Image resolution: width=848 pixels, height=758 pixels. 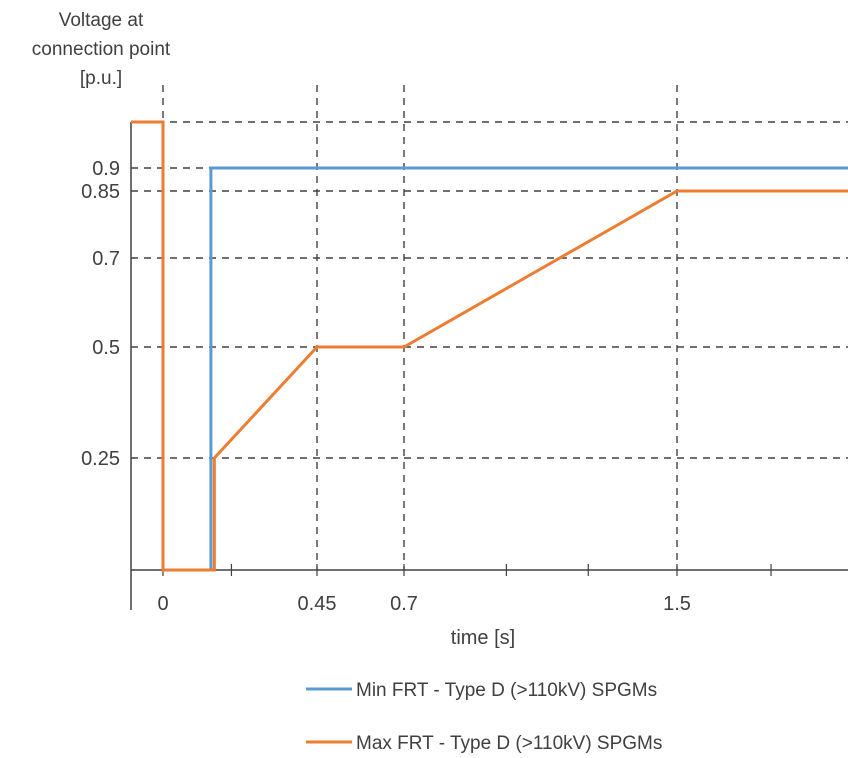 I want to click on y-axis-label: Voltage at connection point [p.u.], so click(x=101, y=49).